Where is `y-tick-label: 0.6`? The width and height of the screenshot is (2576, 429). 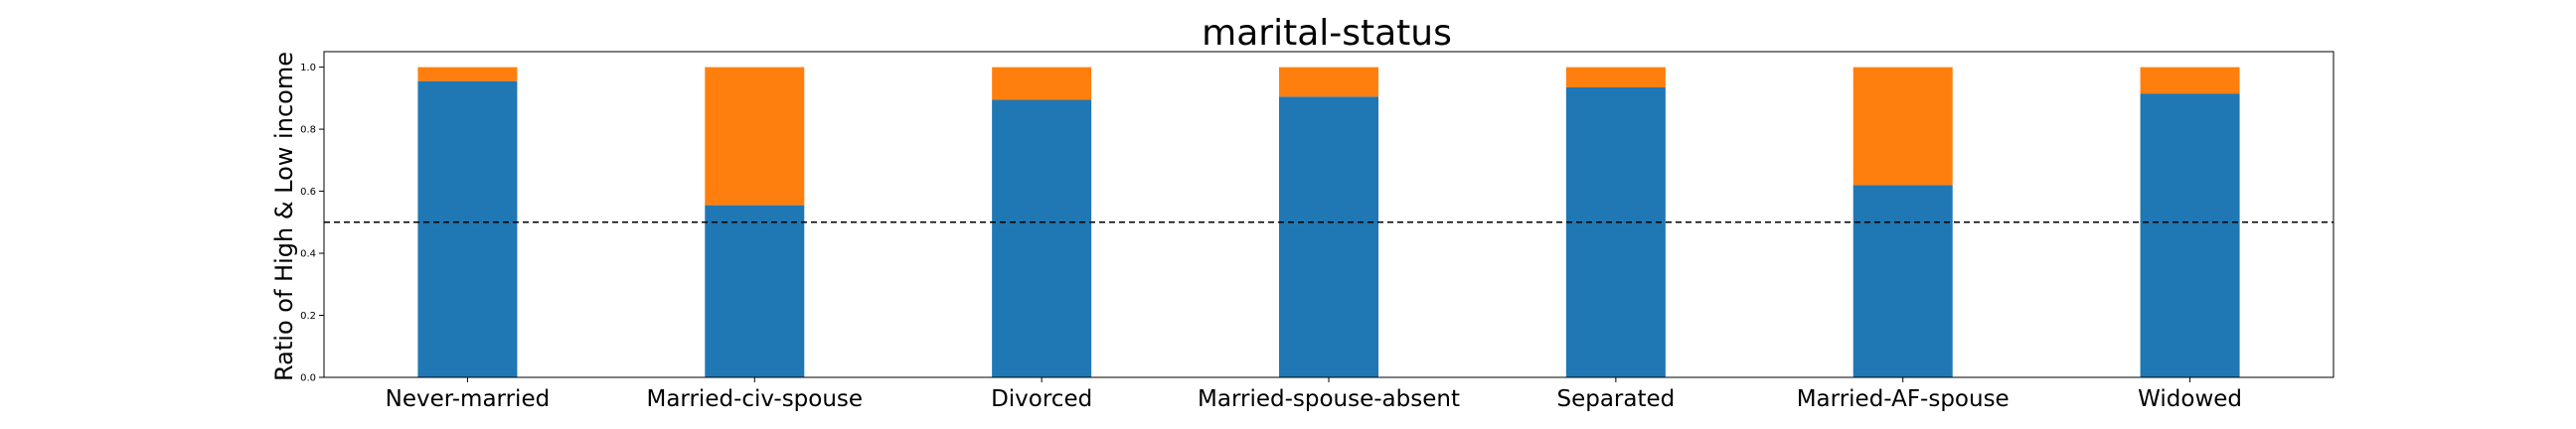
y-tick-label: 0.6 is located at coordinates (308, 193).